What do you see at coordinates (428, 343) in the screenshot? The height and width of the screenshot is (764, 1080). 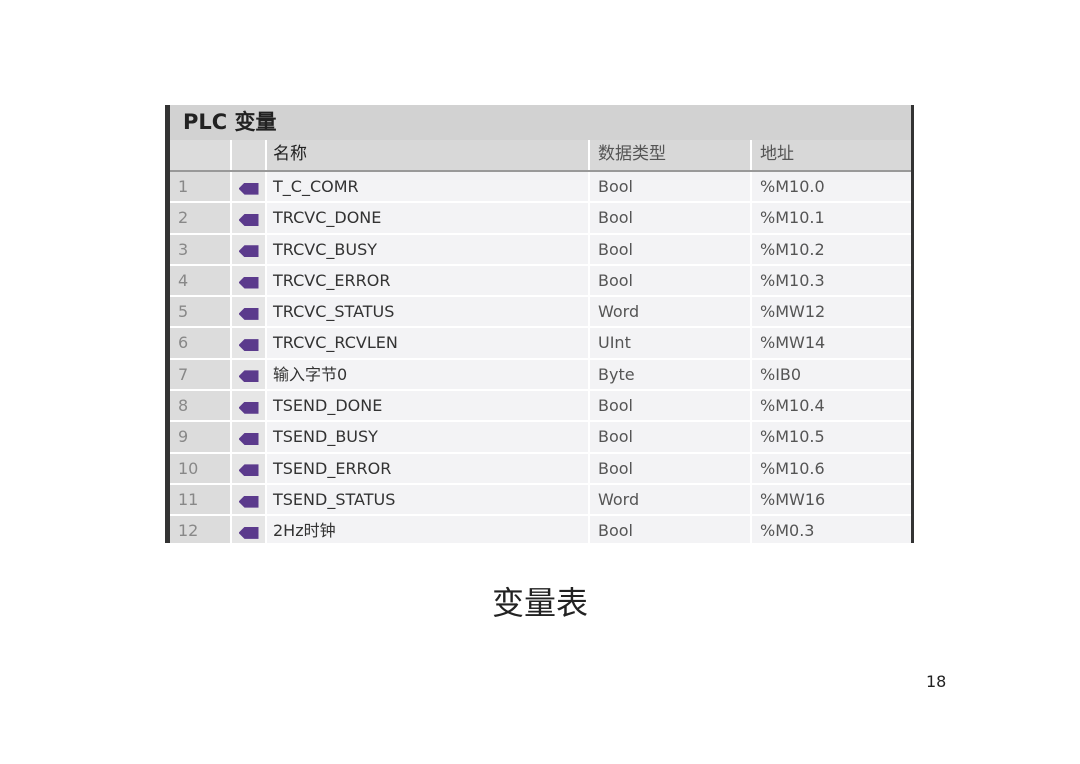 I see `variable-name: TRCVC_RCVLEN` at bounding box center [428, 343].